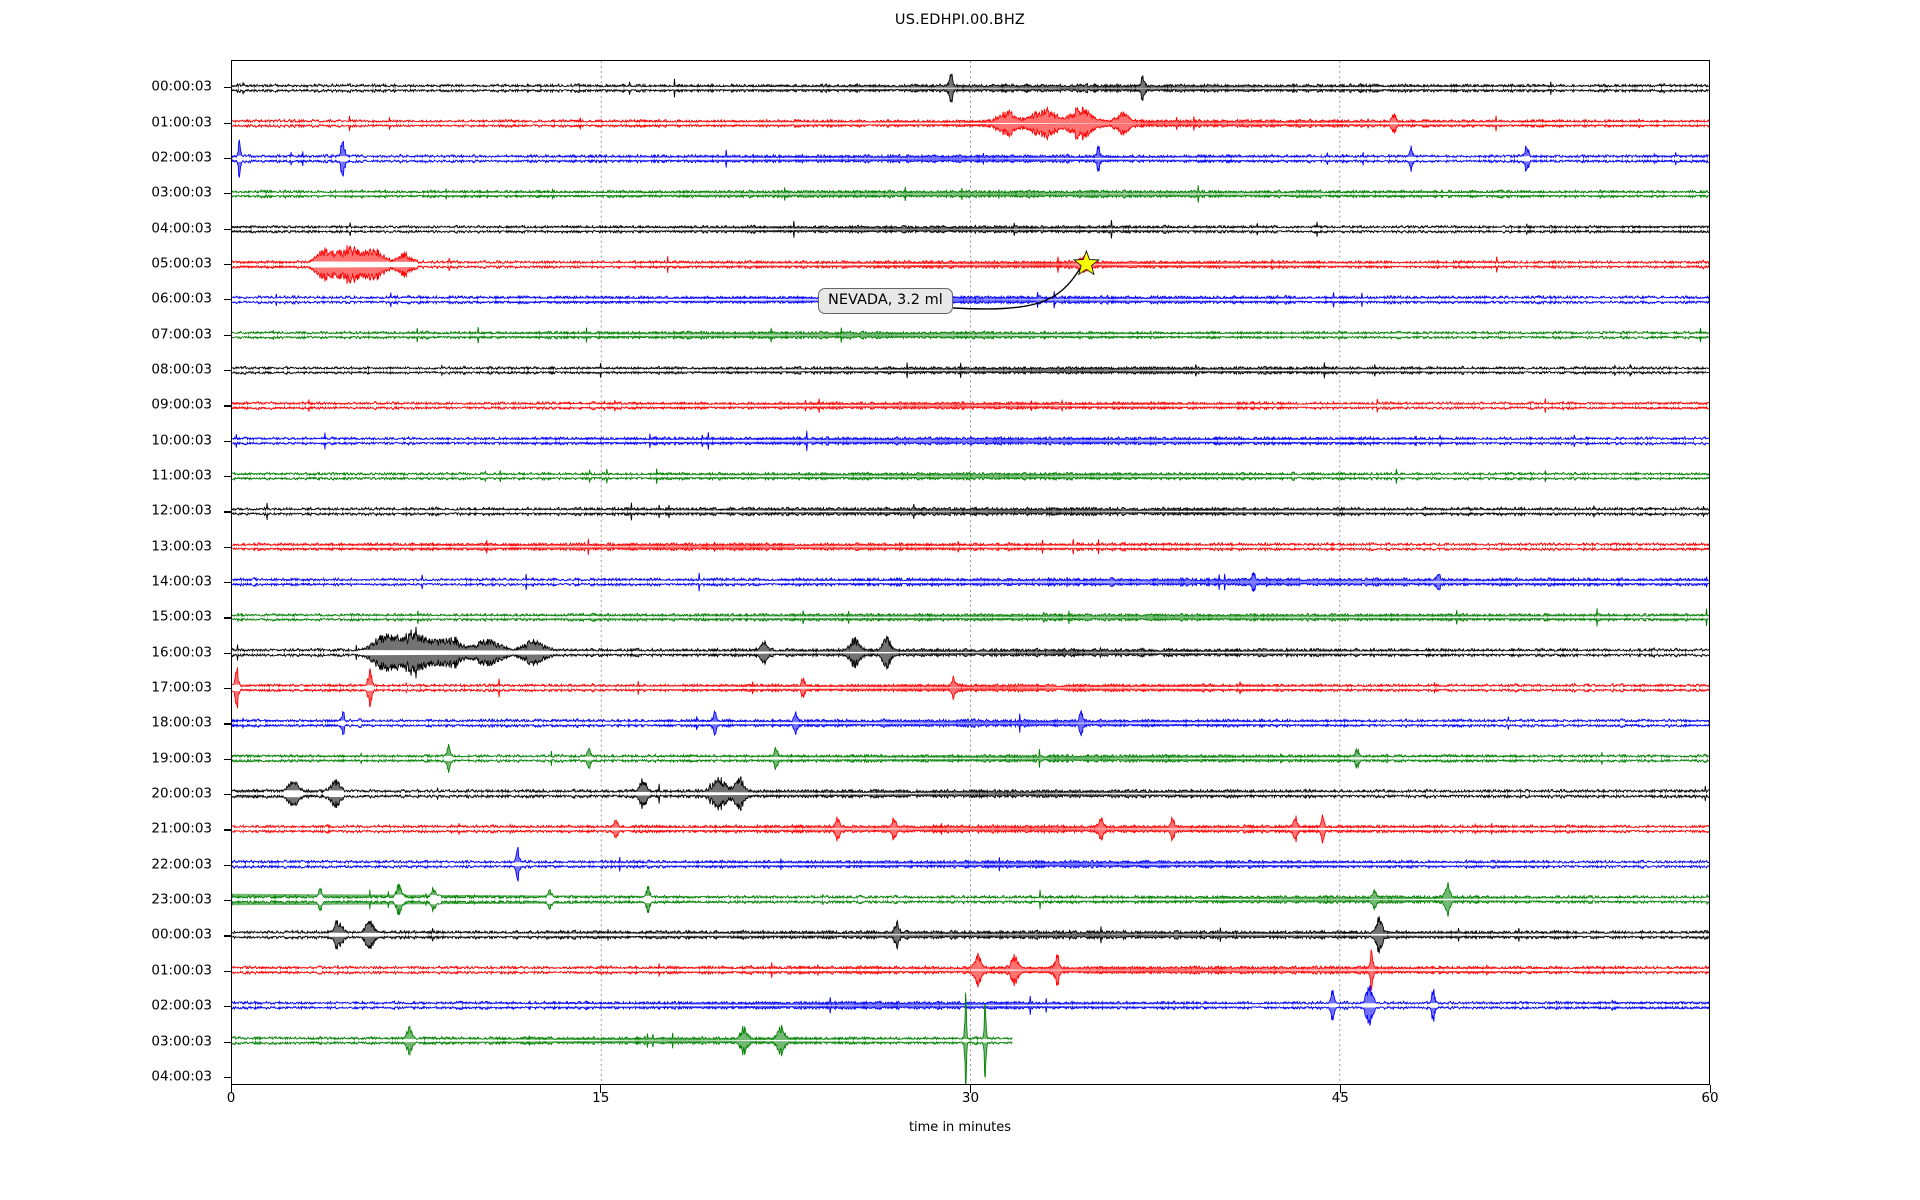  Describe the element at coordinates (181, 404) in the screenshot. I see `y-tick-label: 09:00:03` at that location.